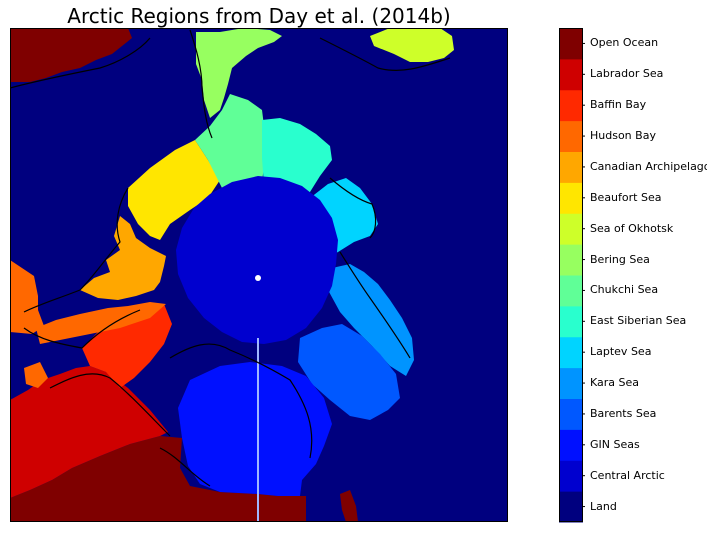 This screenshot has height=533, width=707. What do you see at coordinates (618, 105) in the screenshot?
I see `colorbar-label: Baffin Bay` at bounding box center [618, 105].